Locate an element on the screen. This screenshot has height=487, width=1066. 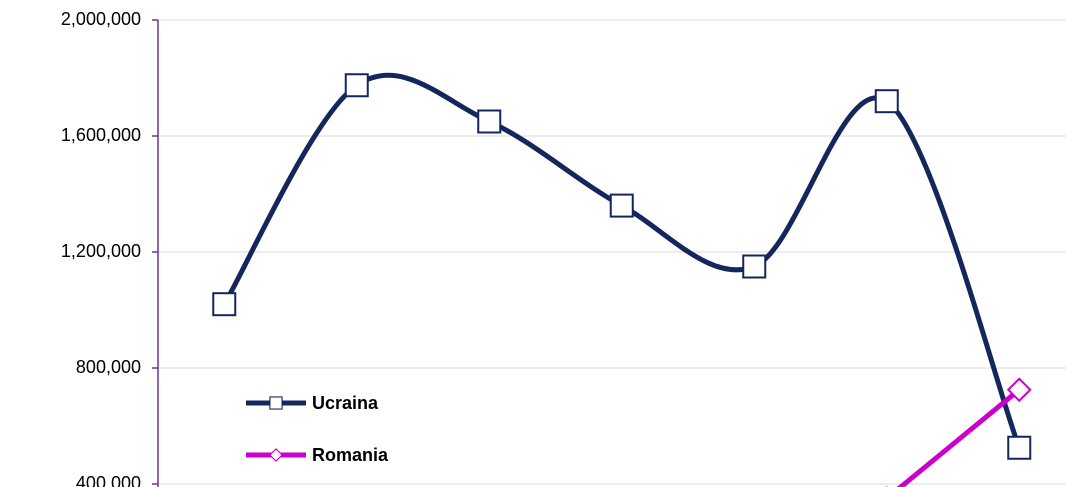
legend-label: Ucraina is located at coordinates (345, 403).